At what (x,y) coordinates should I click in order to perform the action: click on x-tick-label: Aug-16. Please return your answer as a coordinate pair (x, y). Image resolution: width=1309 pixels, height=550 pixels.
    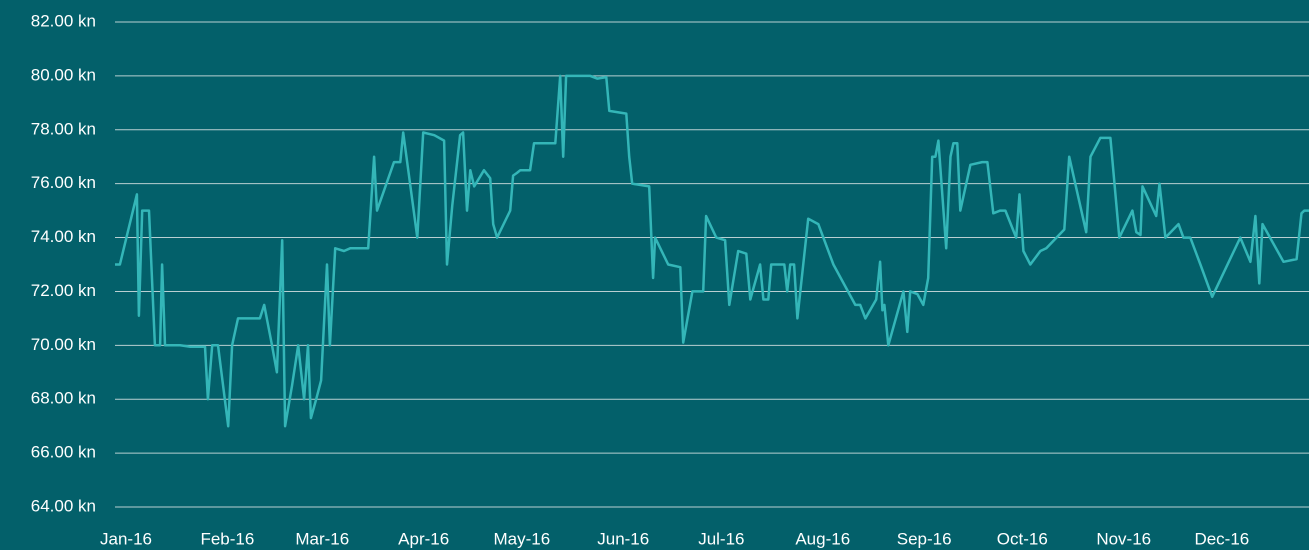
    Looking at the image, I should click on (822, 538).